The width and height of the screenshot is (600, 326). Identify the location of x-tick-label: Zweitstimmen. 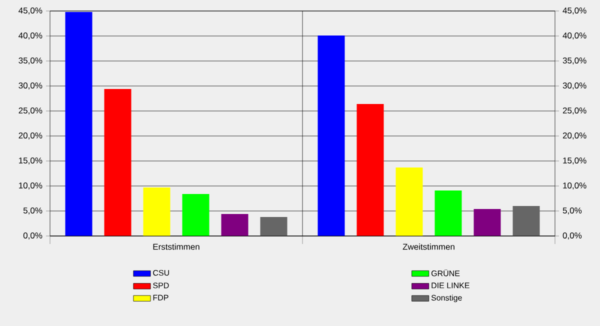
(428, 247).